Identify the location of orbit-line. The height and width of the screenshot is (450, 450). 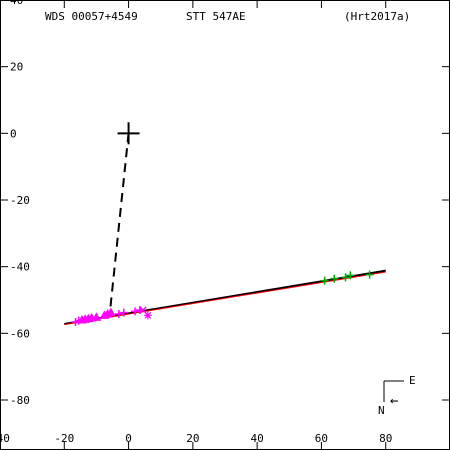
(225, 297).